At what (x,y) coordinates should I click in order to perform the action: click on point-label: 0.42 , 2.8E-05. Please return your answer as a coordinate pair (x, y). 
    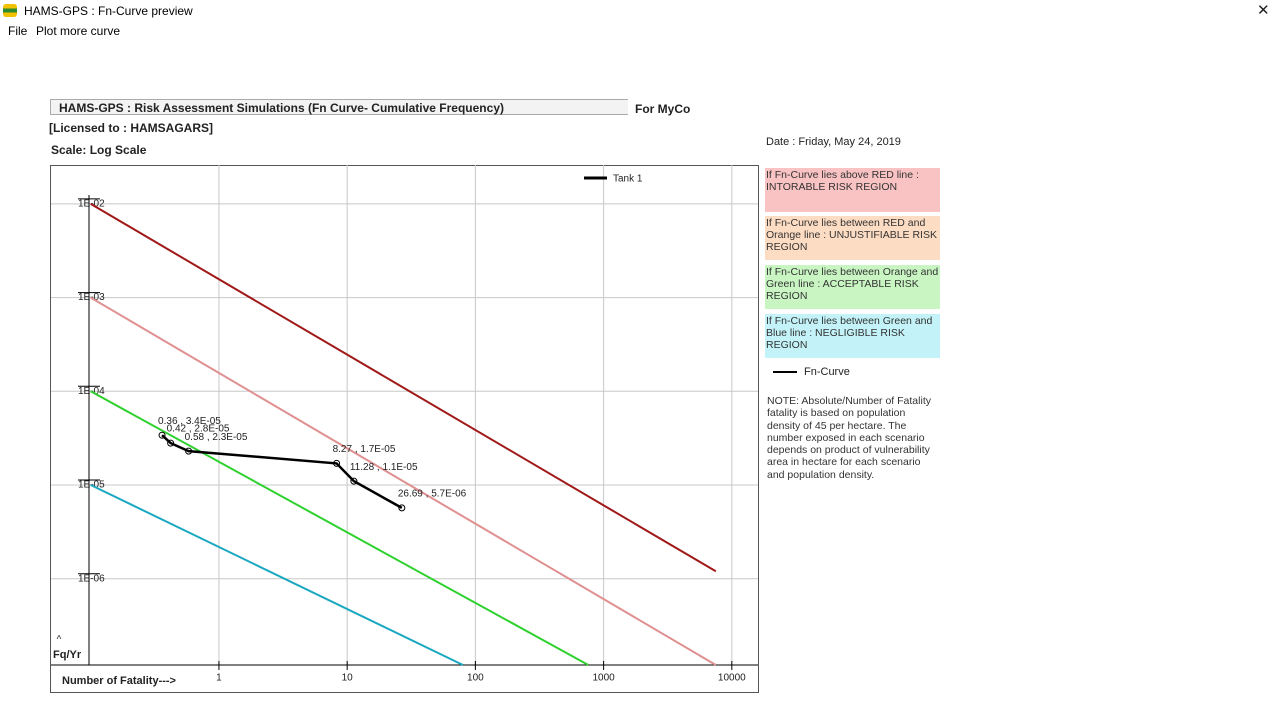
    Looking at the image, I should click on (198, 429).